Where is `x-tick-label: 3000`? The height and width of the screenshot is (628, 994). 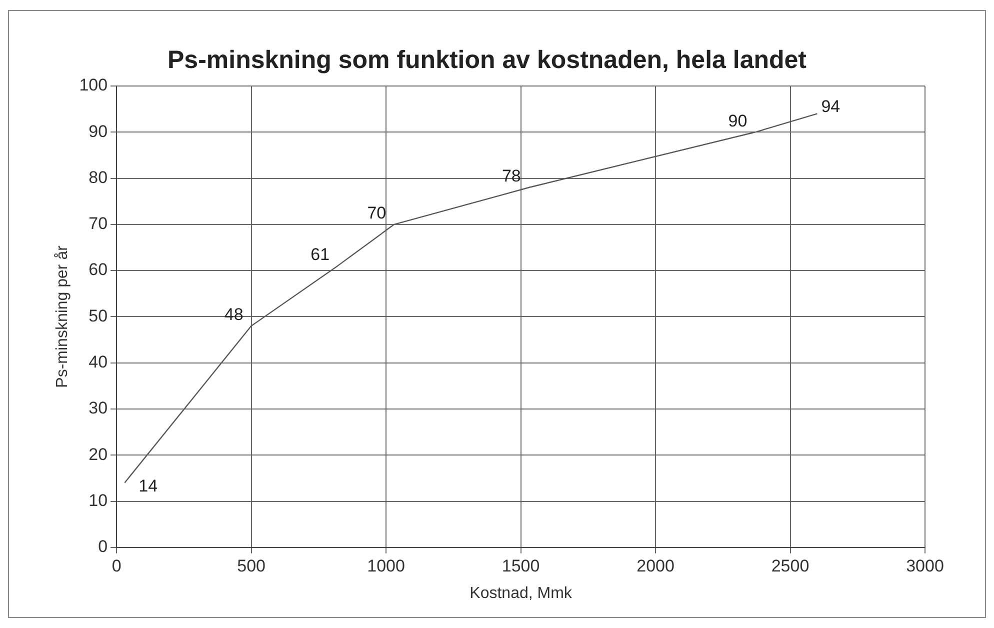 x-tick-label: 3000 is located at coordinates (925, 566).